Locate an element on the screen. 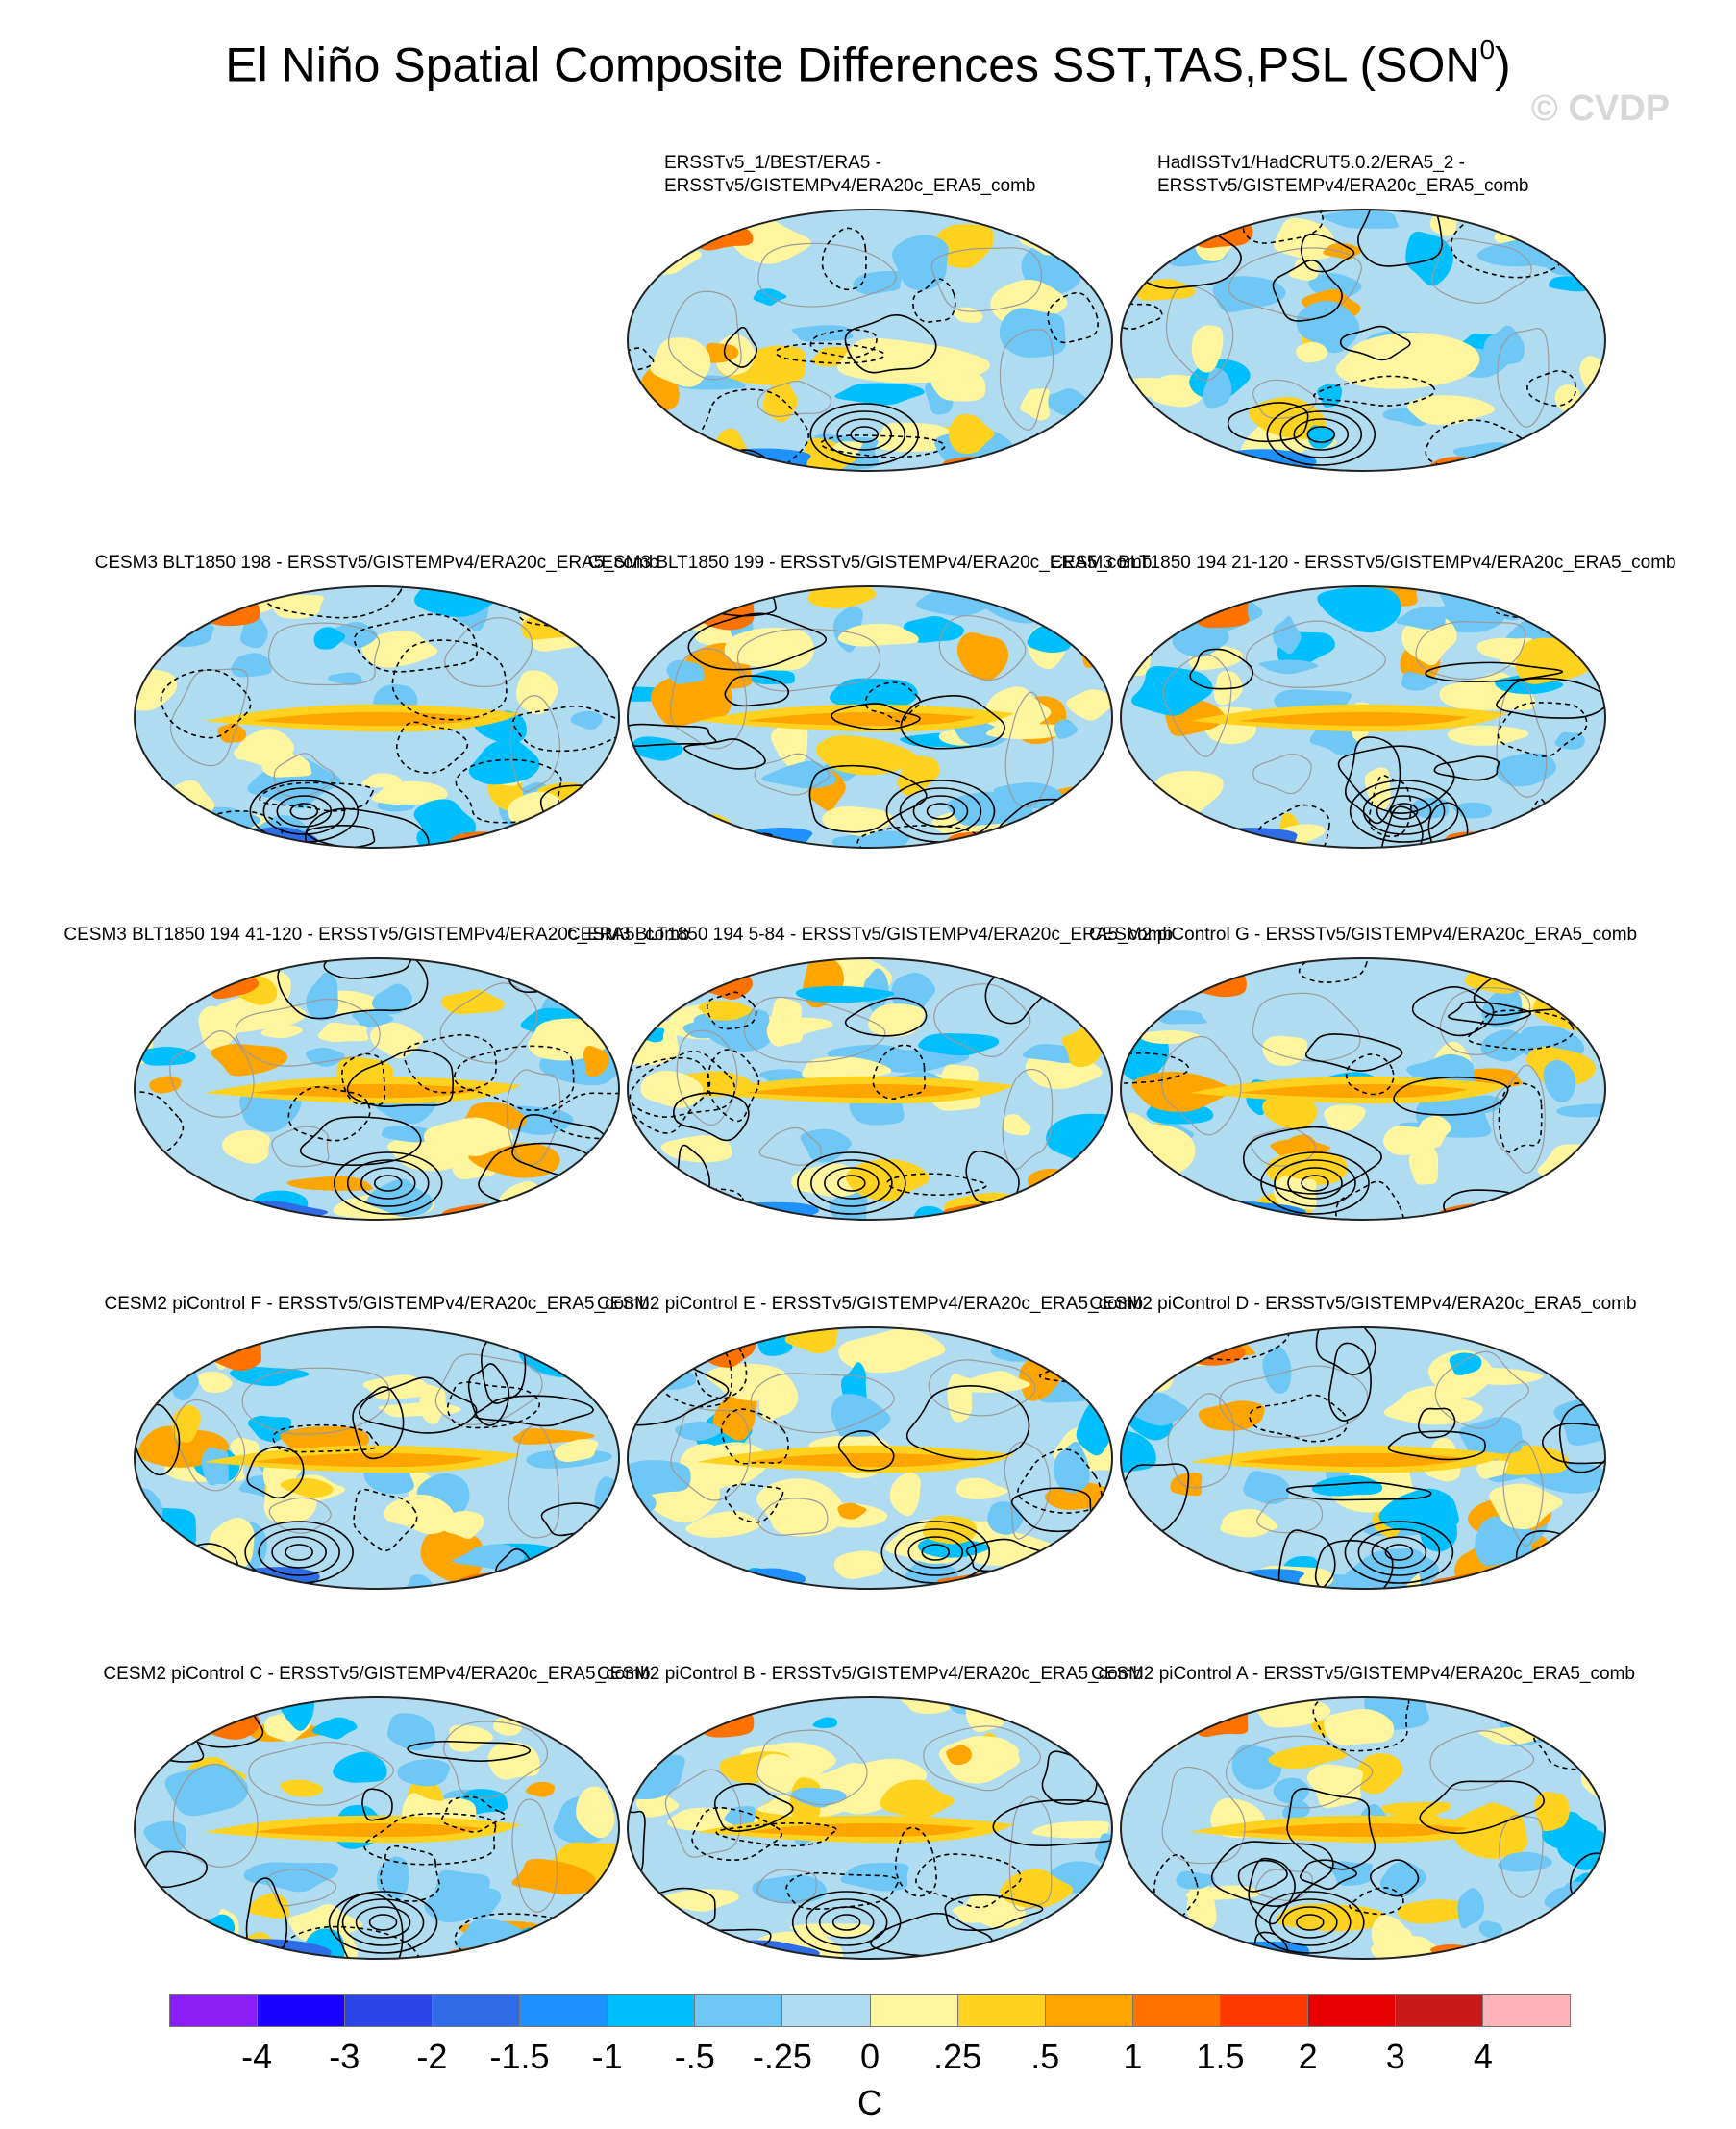 The height and width of the screenshot is (2129, 1736). colorbar-tick-label: .25 is located at coordinates (957, 2056).